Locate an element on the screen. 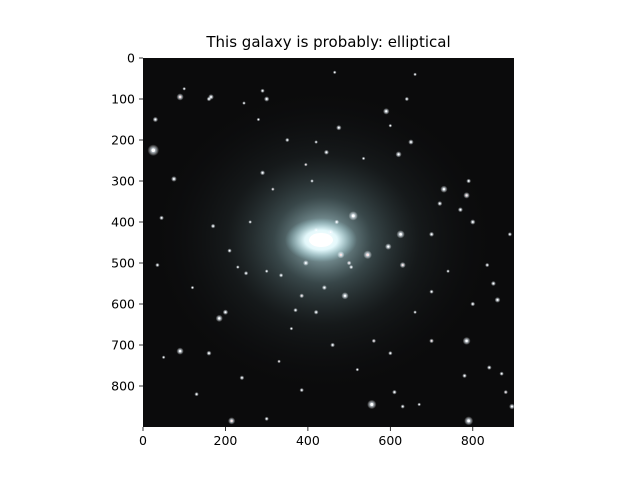  y-axis-ticks: 0 100 200 300 400 500 600 700 800 is located at coordinates (127, 222).